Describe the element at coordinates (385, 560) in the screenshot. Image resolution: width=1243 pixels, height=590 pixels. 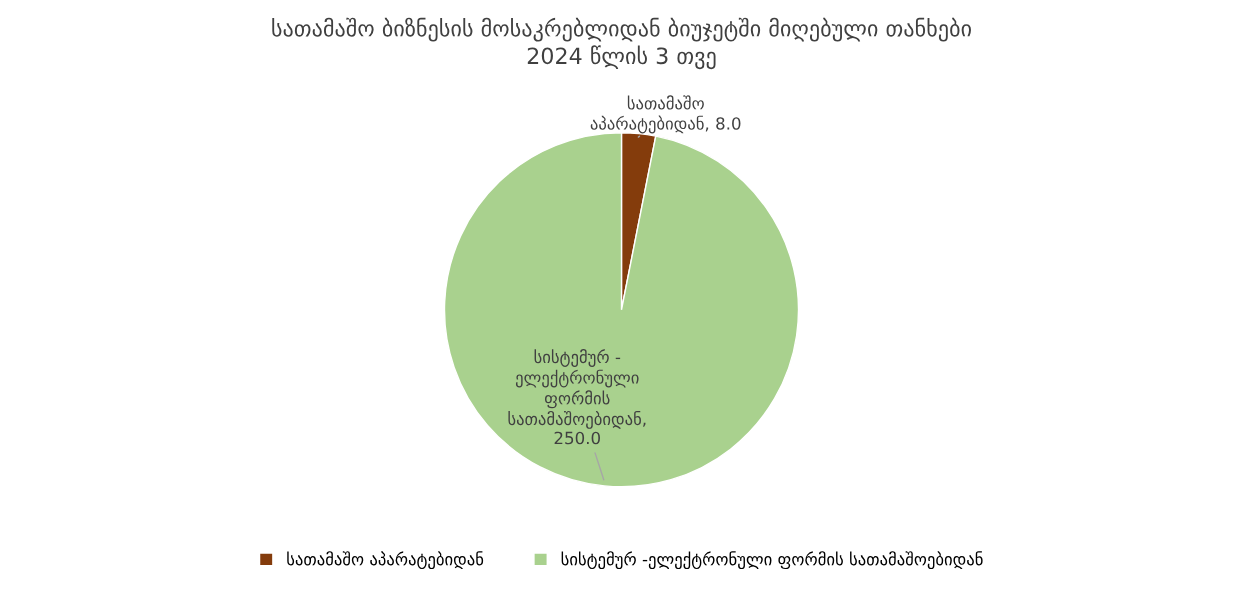
I see `legend-label: სათამაშო აპარატებიდან` at that location.